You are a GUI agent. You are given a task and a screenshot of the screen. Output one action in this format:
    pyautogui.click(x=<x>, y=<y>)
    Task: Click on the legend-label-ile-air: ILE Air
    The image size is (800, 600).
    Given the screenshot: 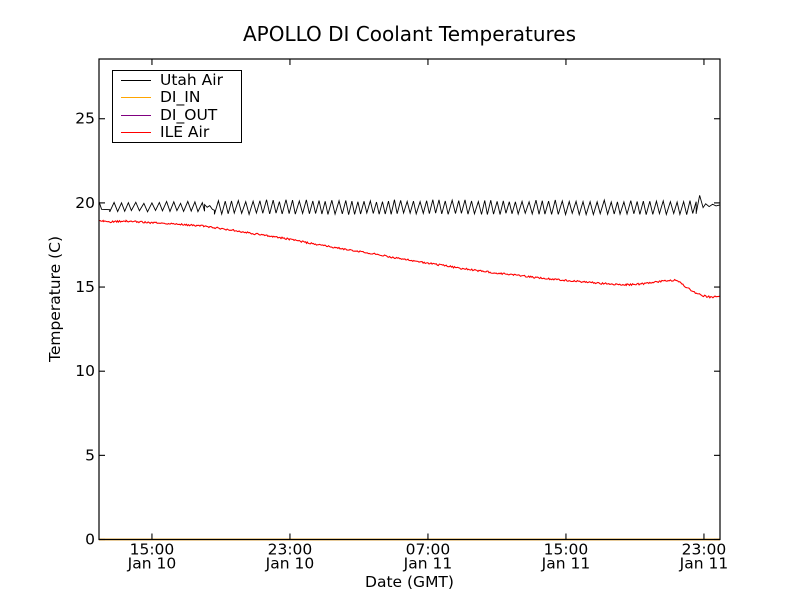 What is the action you would take?
    pyautogui.click(x=185, y=131)
    